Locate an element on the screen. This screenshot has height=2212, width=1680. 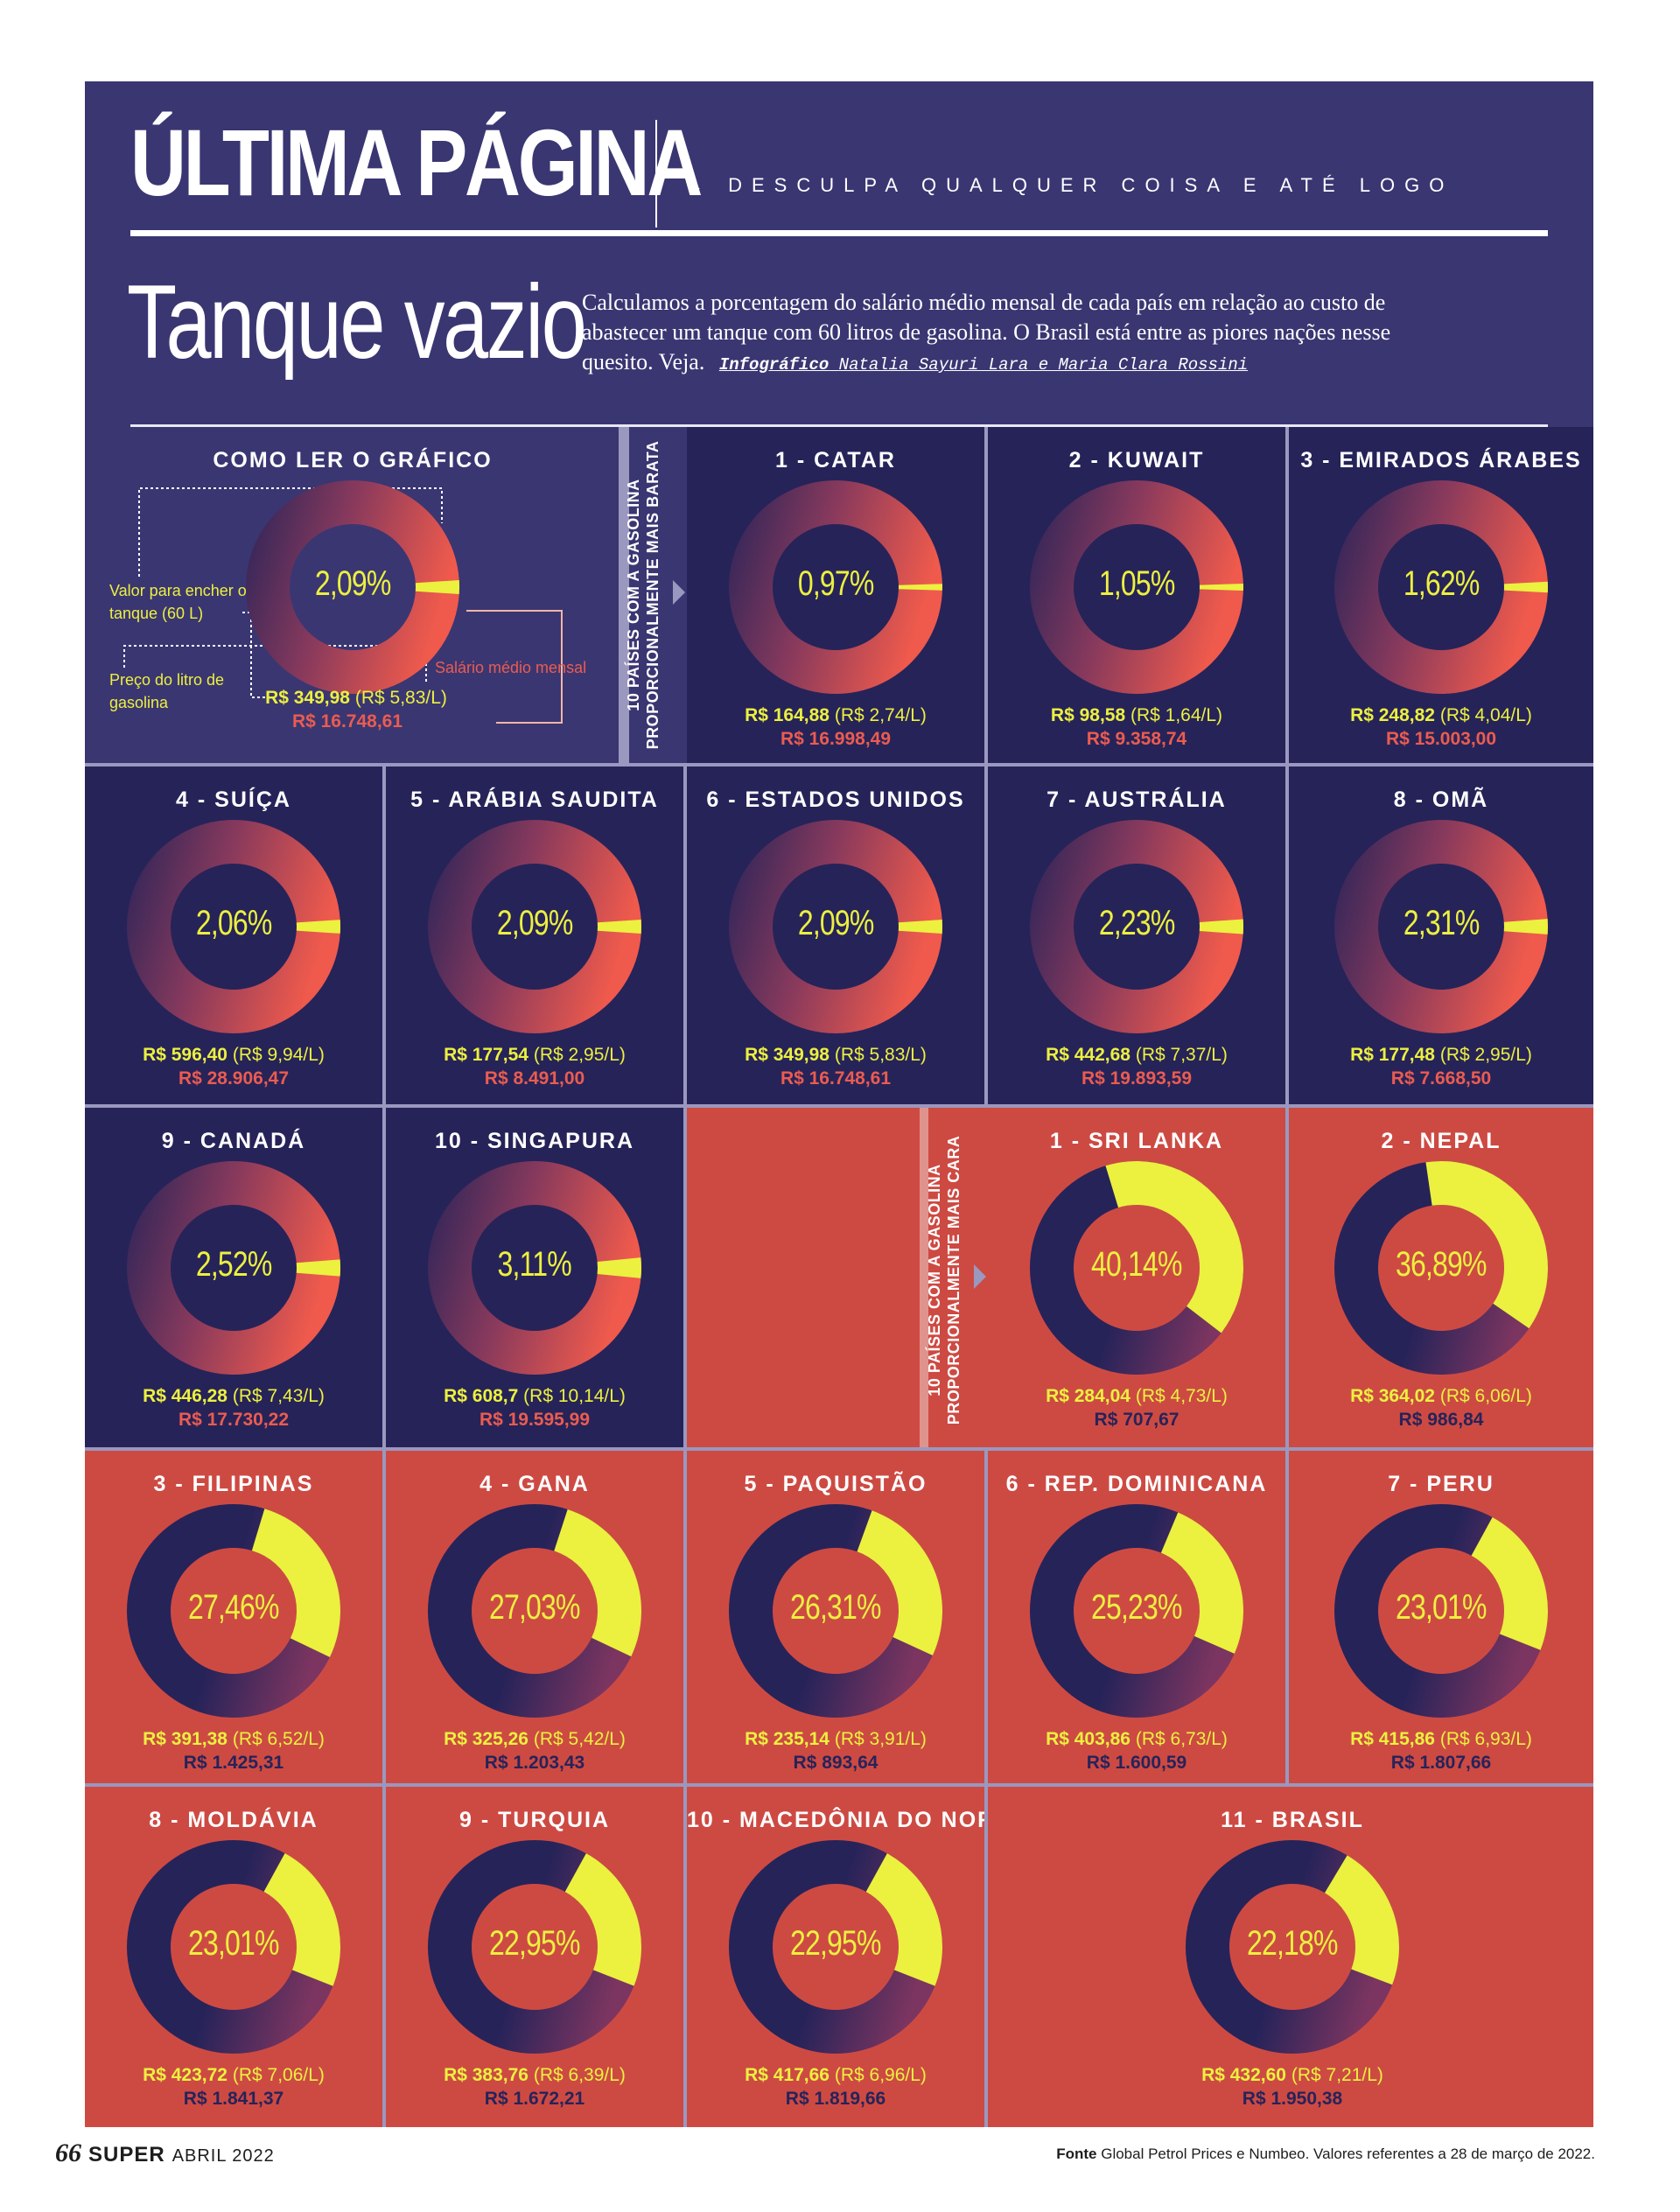
average-salary: R$ 19.595,99 is located at coordinates (535, 1420).